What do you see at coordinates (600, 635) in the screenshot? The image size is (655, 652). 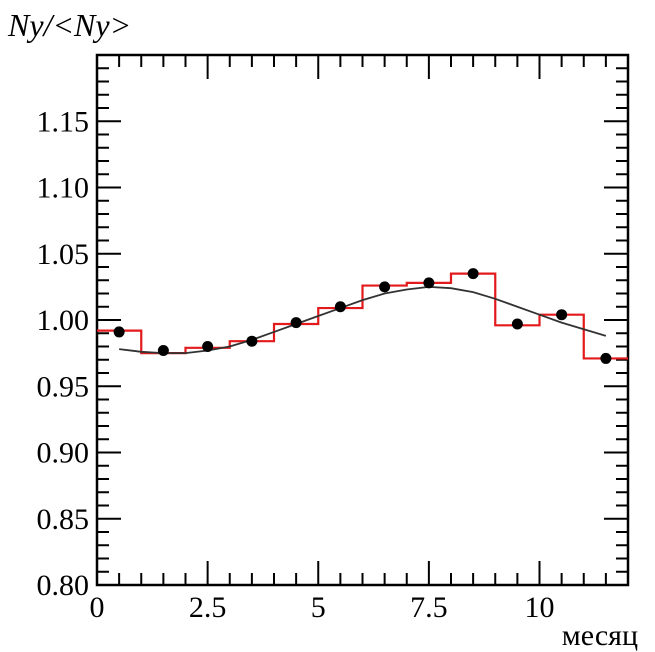 I see `x-axis-label: месяц` at bounding box center [600, 635].